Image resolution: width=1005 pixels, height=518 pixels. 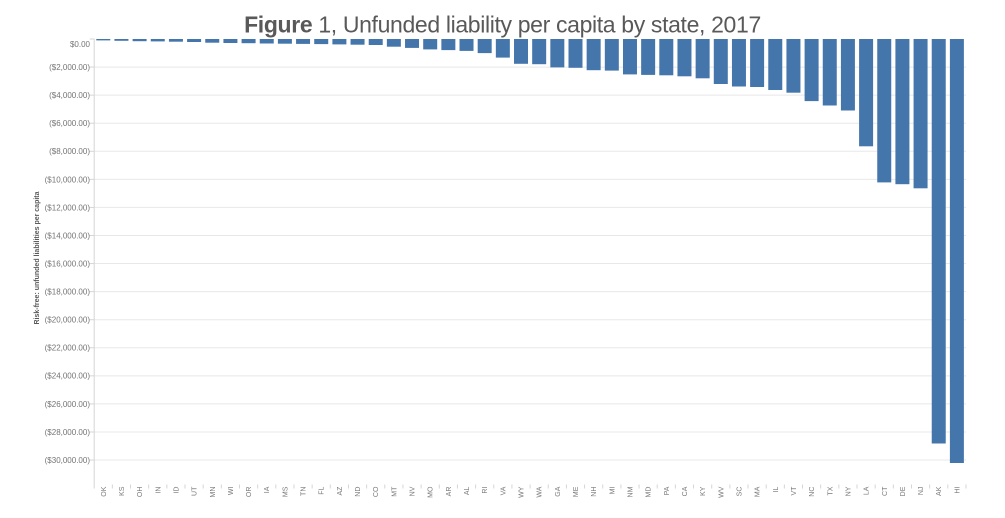 What do you see at coordinates (231, 491) in the screenshot?
I see `svg-text: WI` at bounding box center [231, 491].